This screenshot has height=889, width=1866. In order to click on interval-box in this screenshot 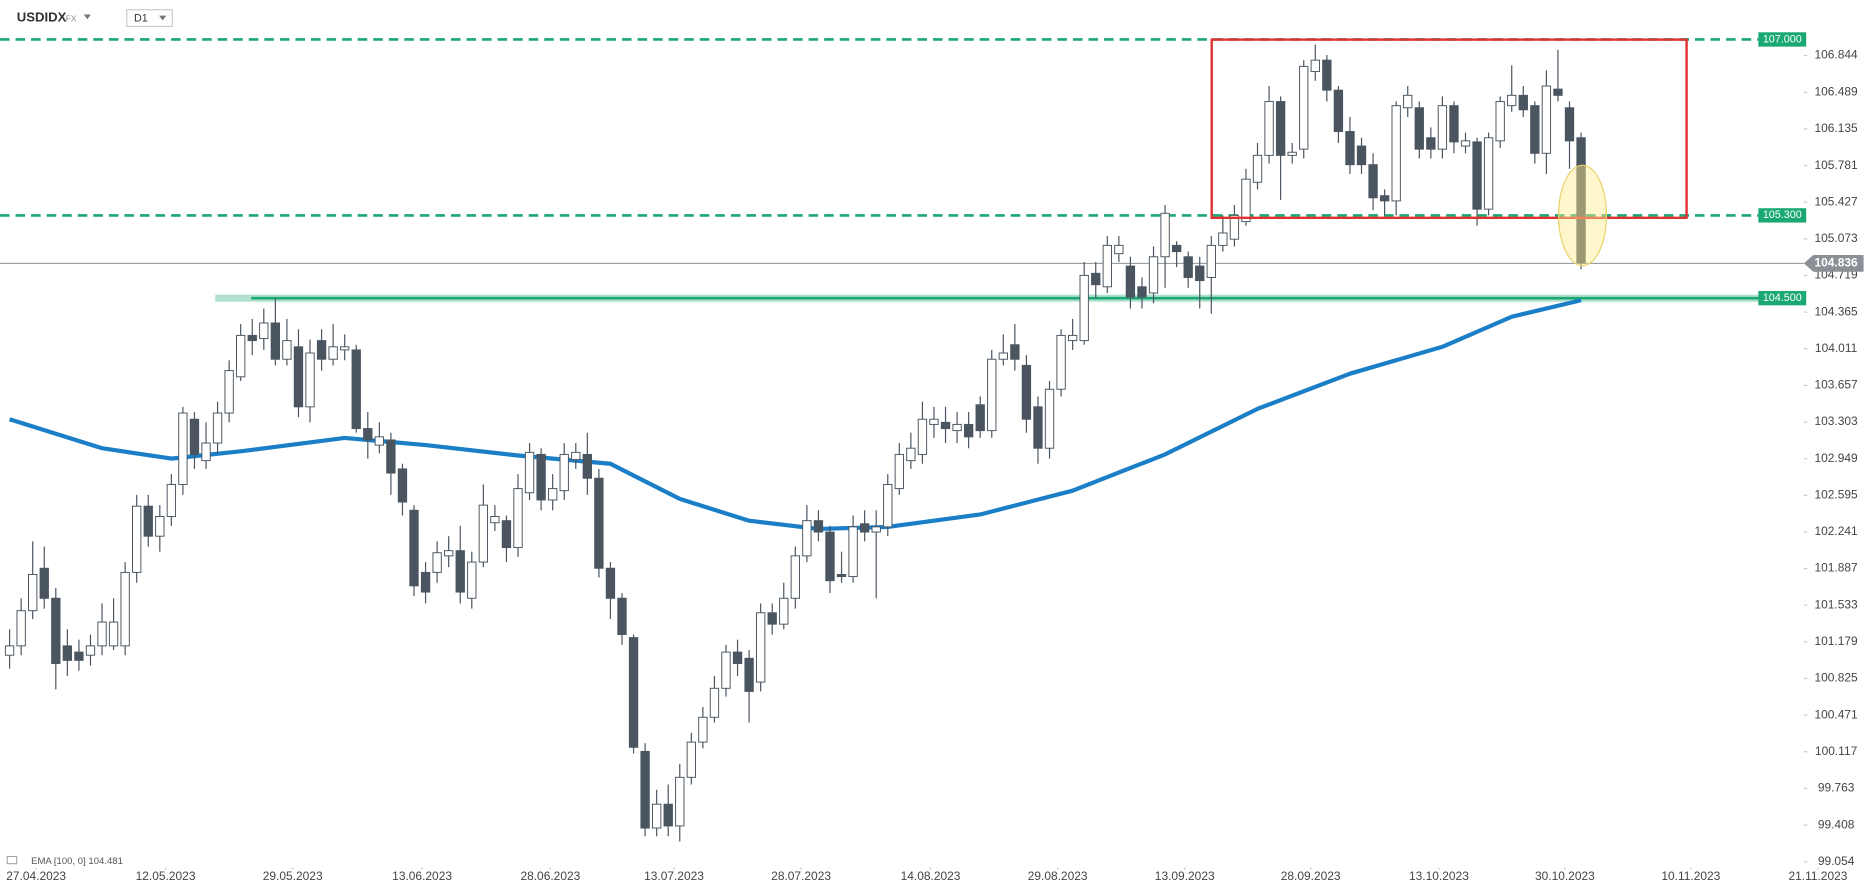, I will do `click(149, 18)`.